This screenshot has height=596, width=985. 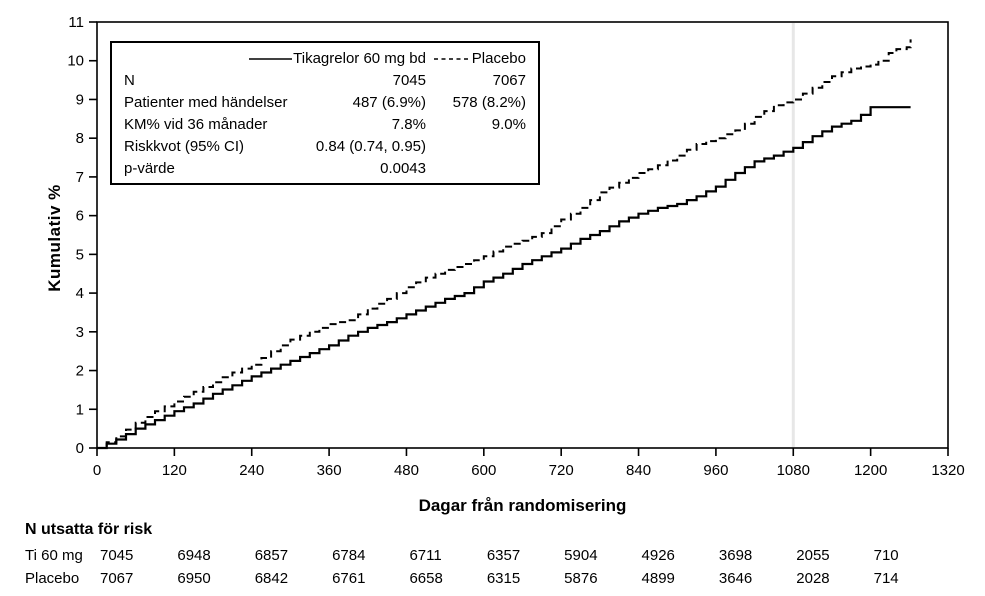 What do you see at coordinates (97, 470) in the screenshot?
I see `x-tick-label: 0` at bounding box center [97, 470].